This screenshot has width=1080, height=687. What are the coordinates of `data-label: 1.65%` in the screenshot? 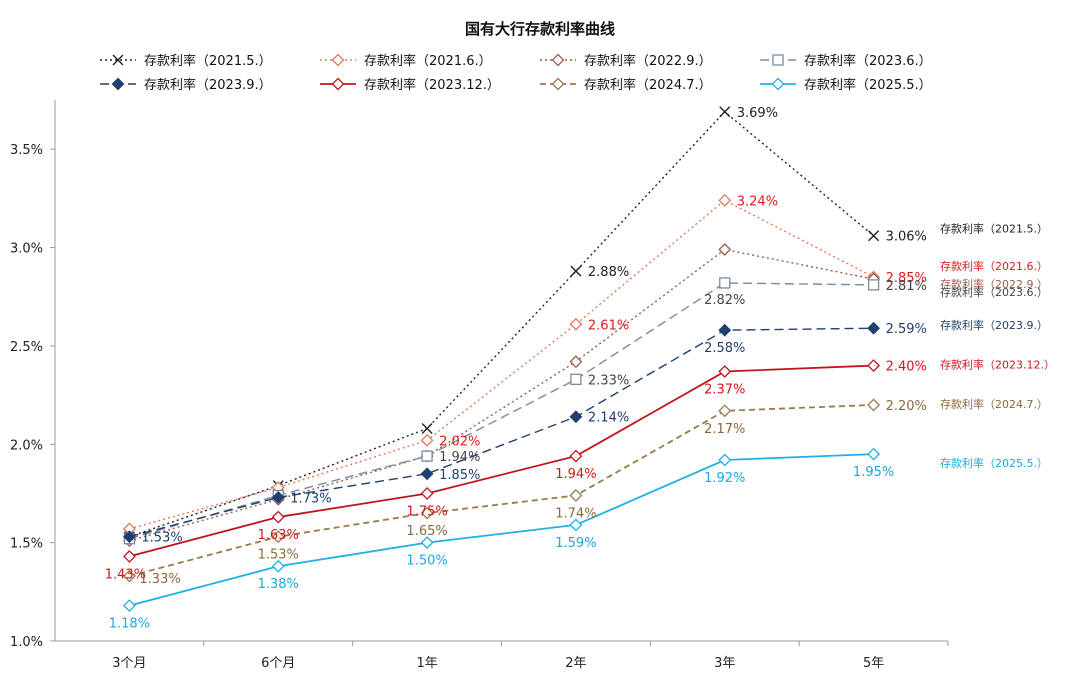 It's located at (426, 531).